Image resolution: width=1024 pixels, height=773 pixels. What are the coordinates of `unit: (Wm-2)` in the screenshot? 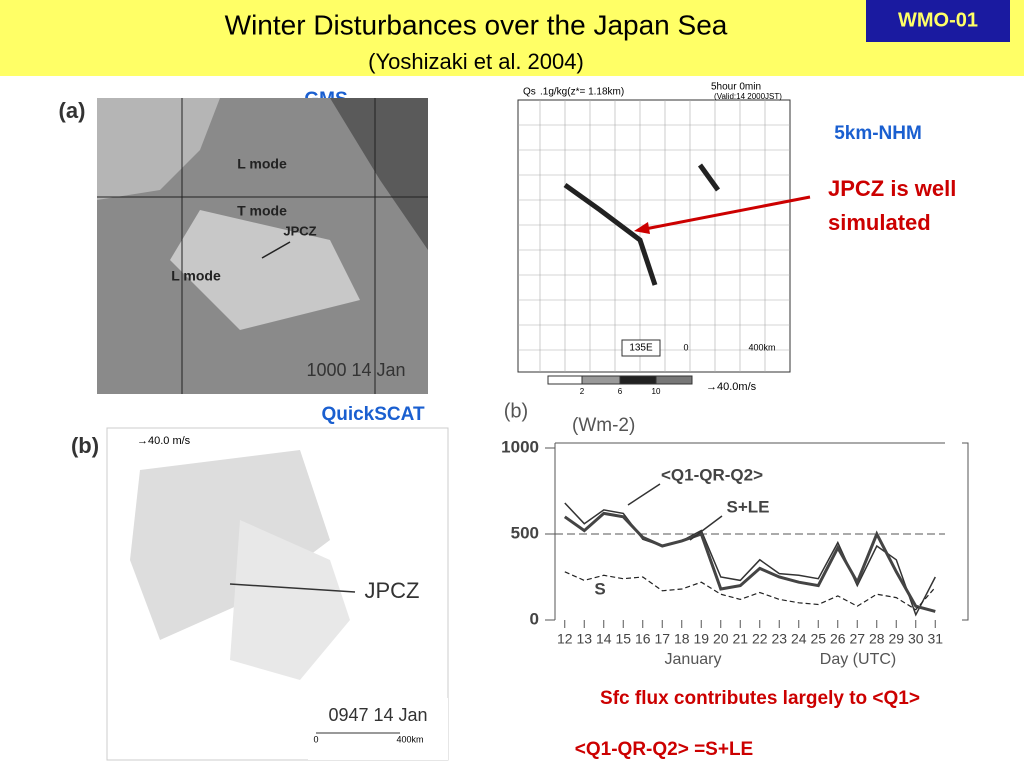 It's located at (603, 425).